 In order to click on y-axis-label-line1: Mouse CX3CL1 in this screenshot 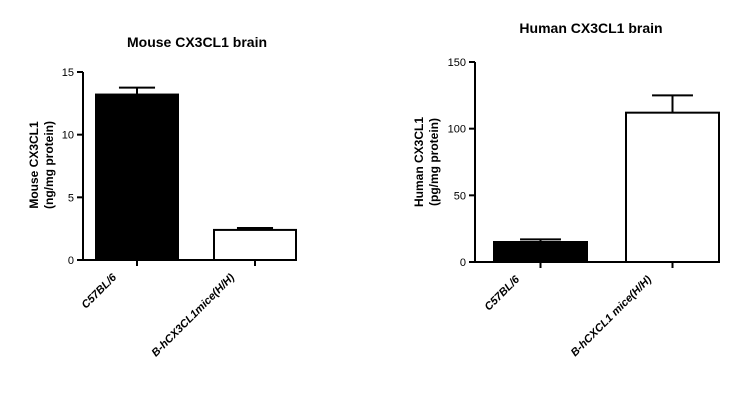, I will do `click(34, 165)`.